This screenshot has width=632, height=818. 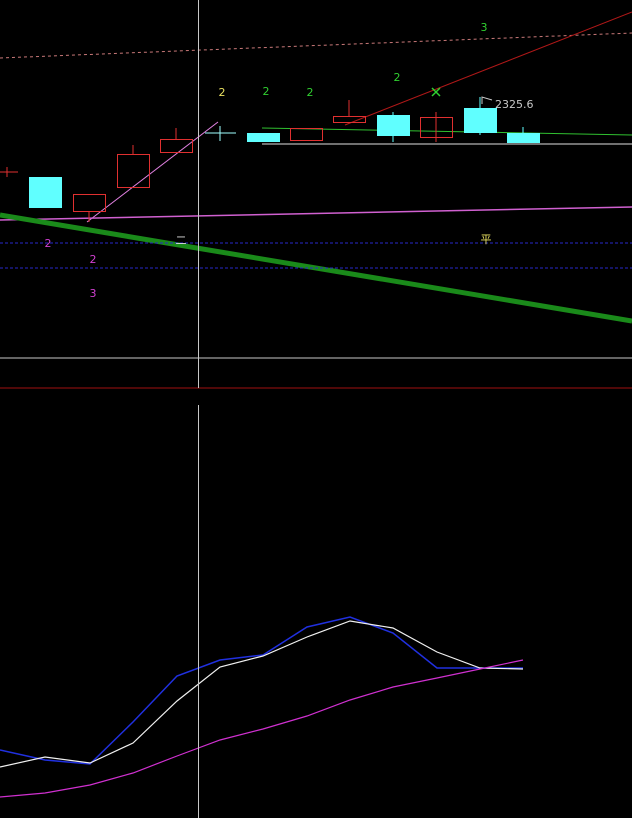 What do you see at coordinates (436, 92) in the screenshot?
I see `cross-marker` at bounding box center [436, 92].